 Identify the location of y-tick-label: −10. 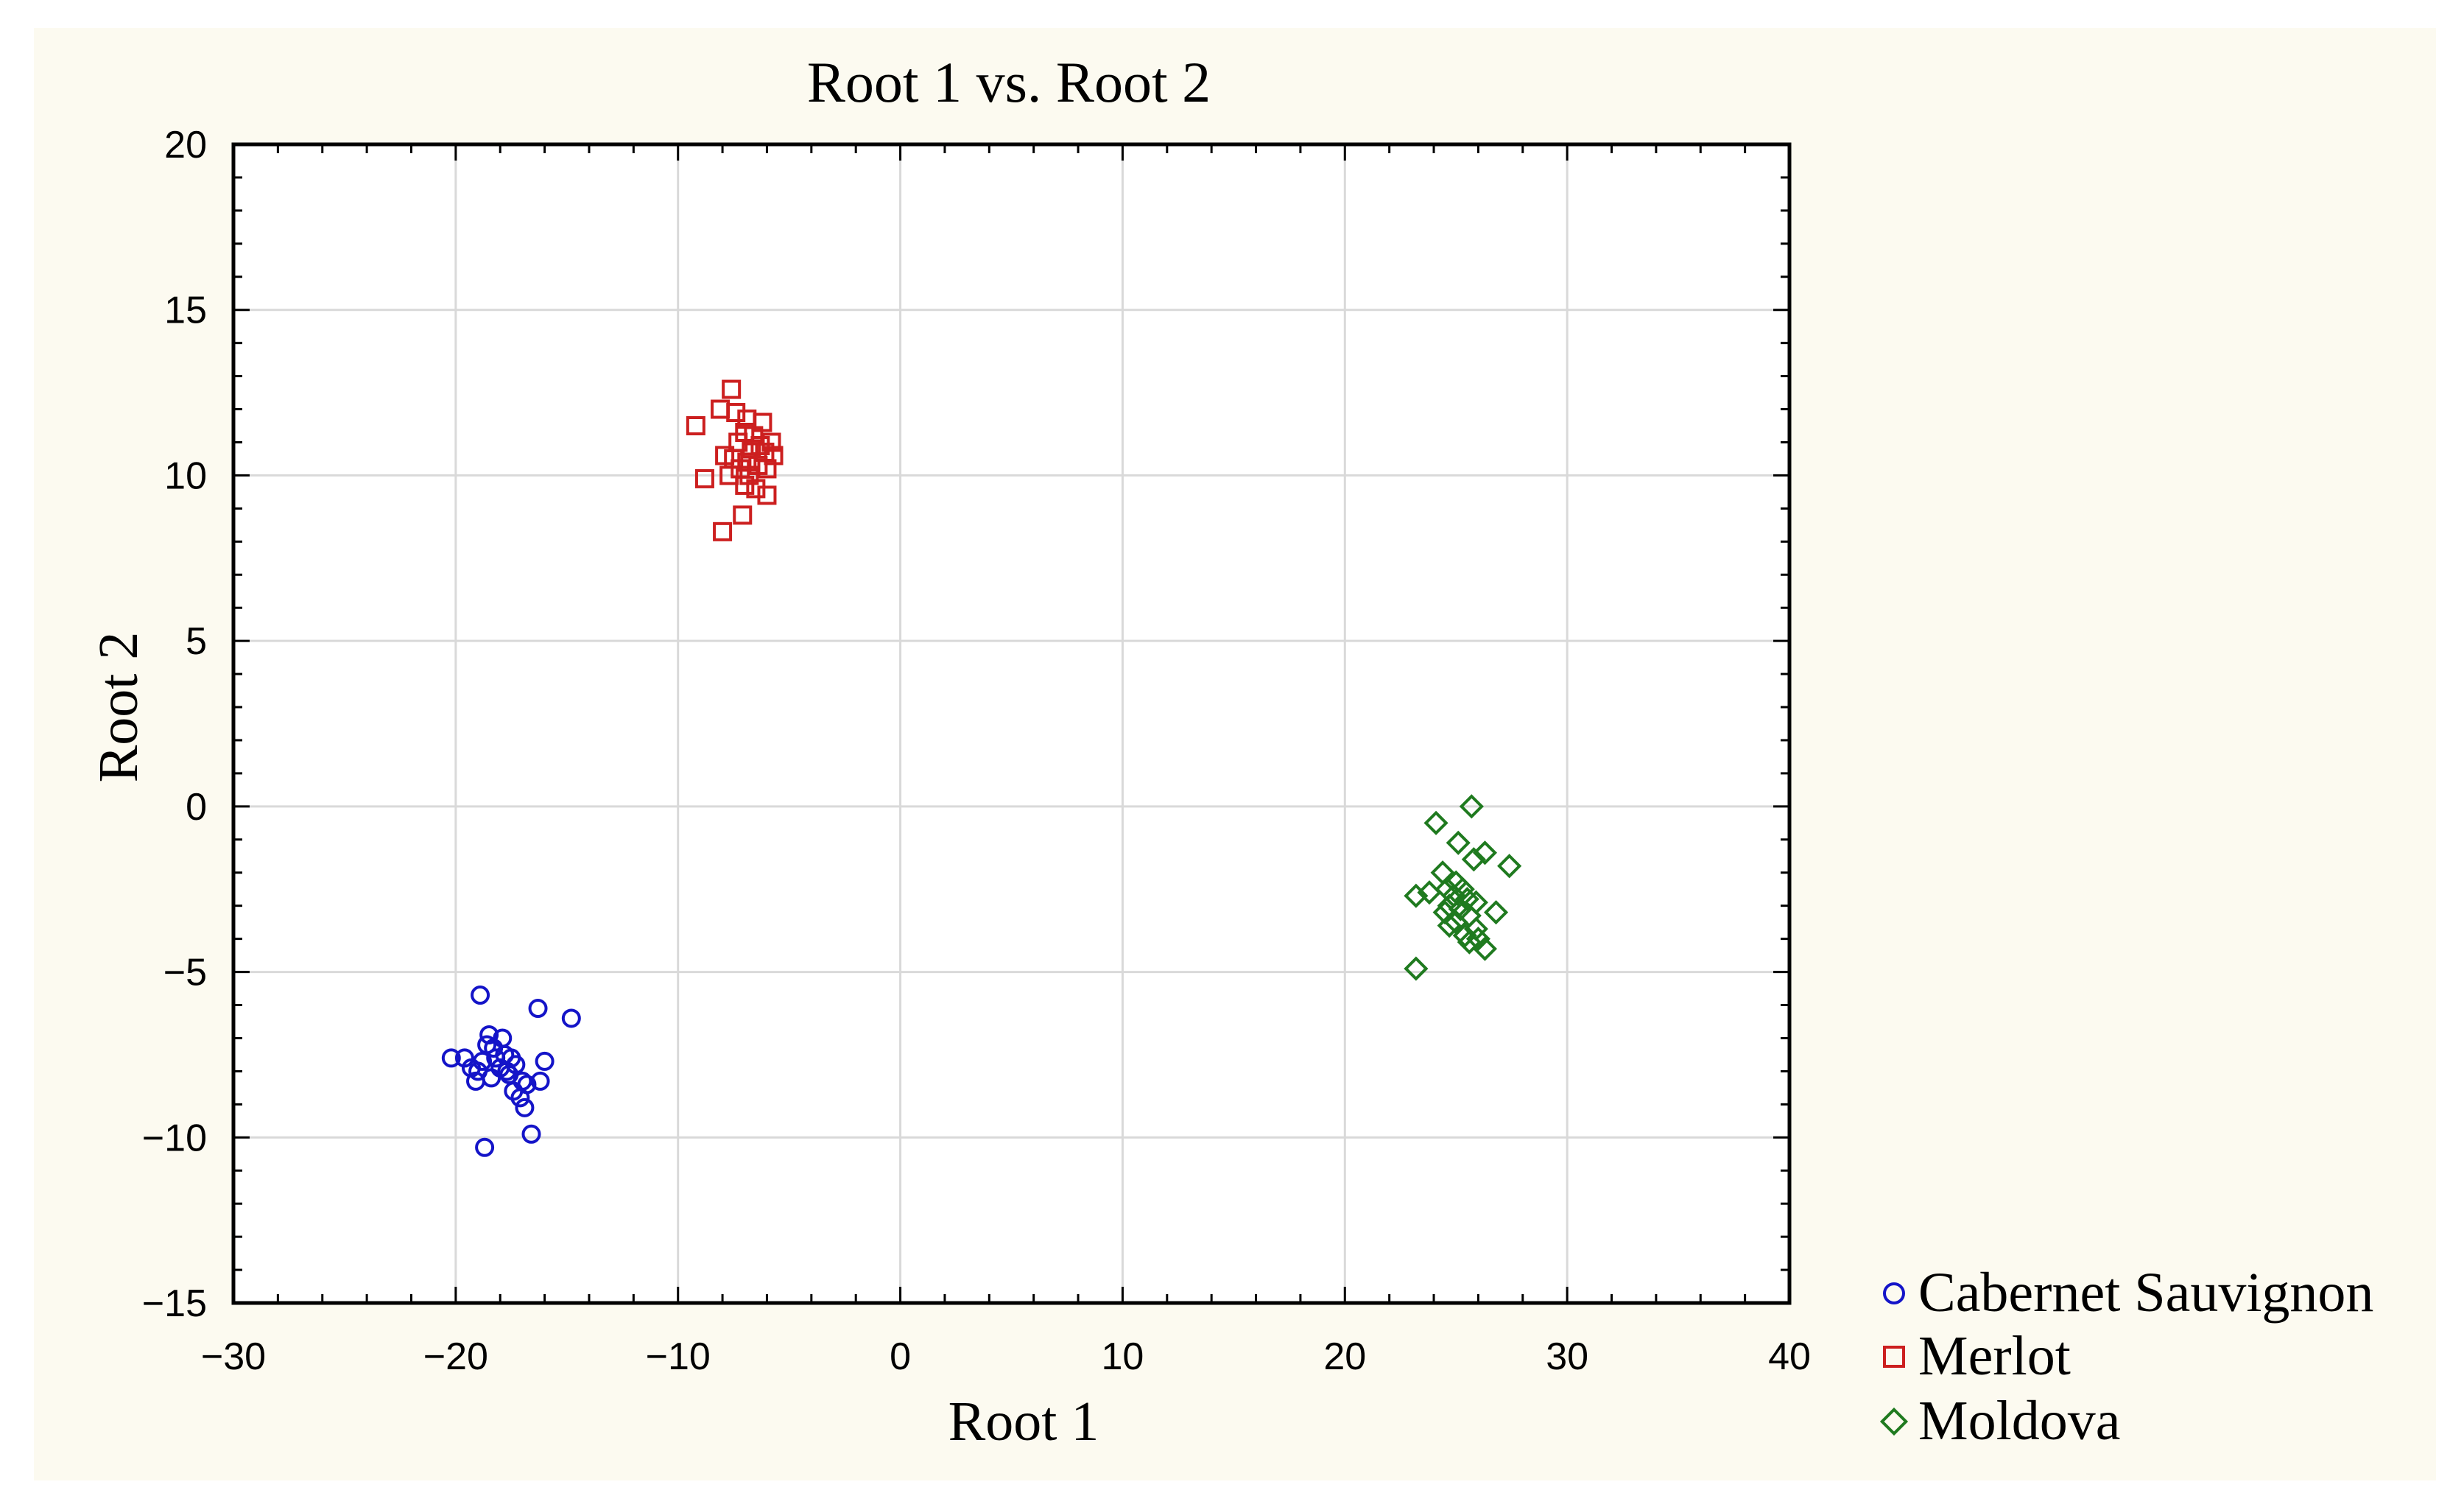
(174, 1138).